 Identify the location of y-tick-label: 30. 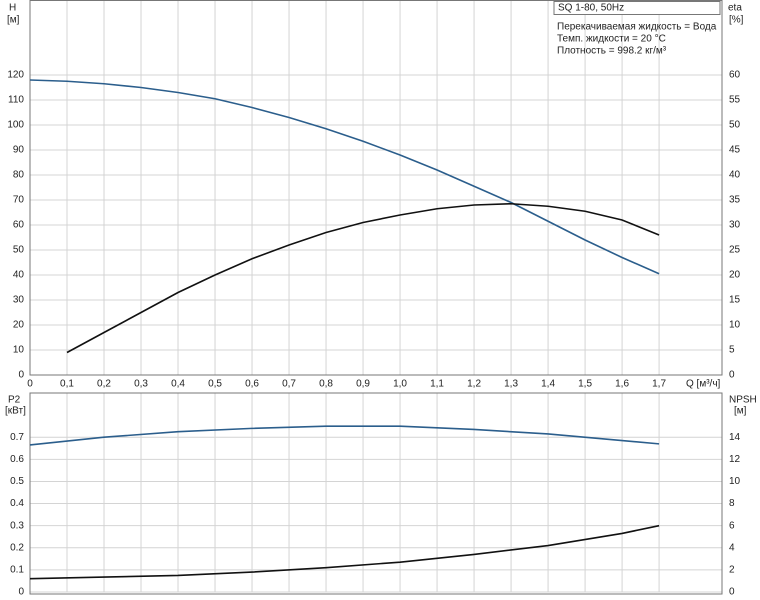
(19, 300).